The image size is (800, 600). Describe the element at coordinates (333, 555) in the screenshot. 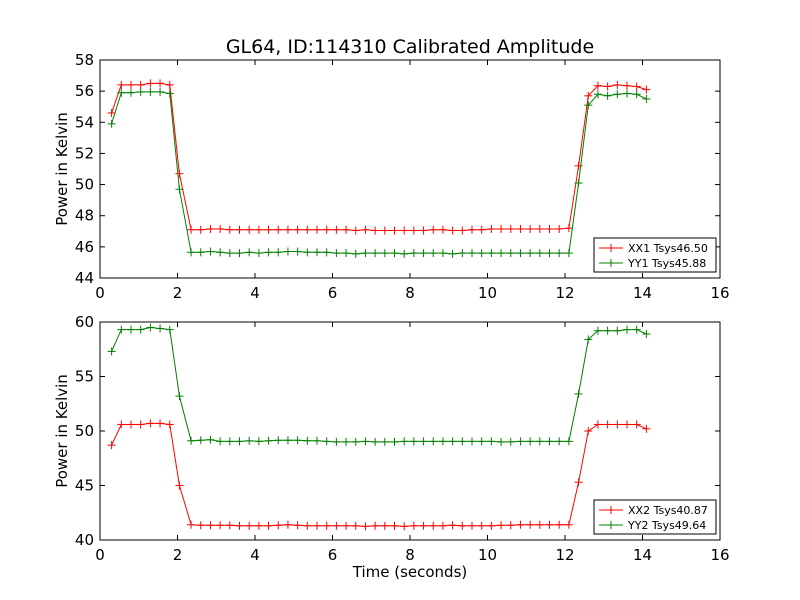

I see `x-tick-label: 6` at that location.